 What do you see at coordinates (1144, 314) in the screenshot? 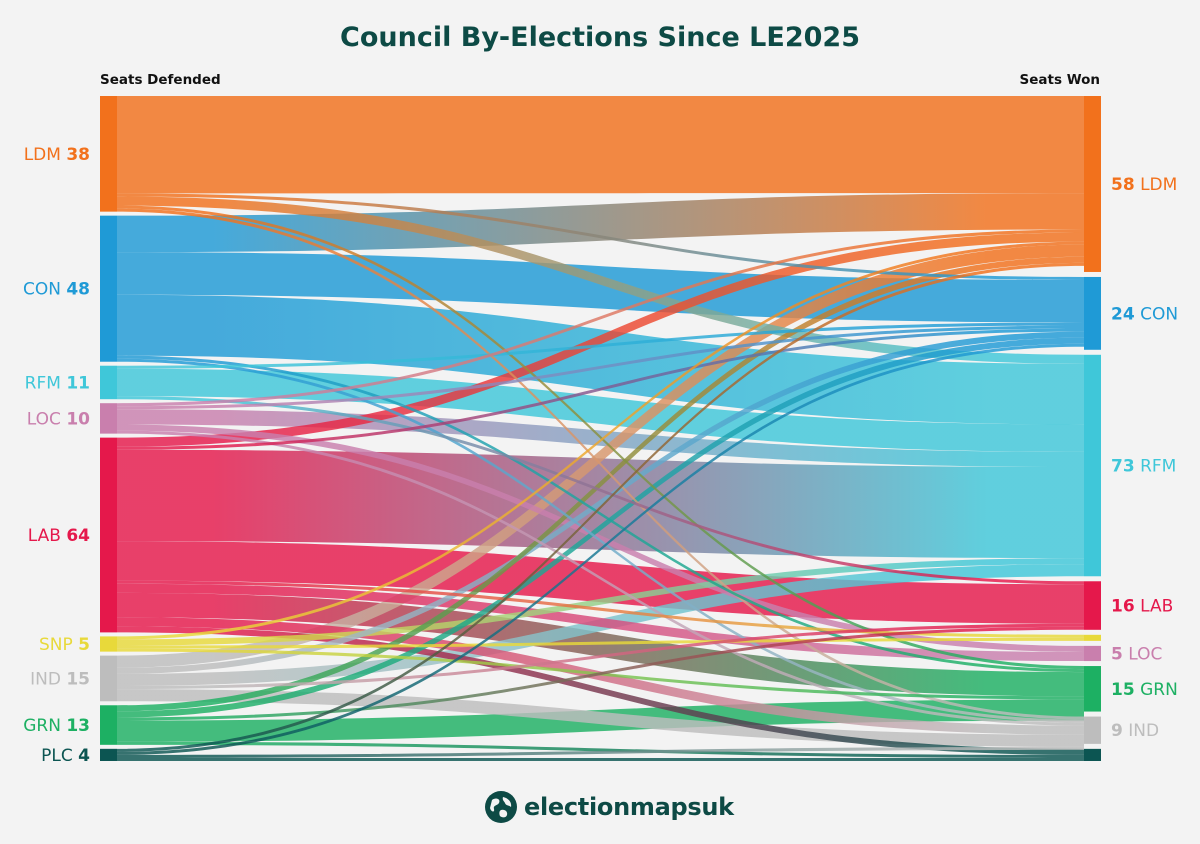
I see `target-label-con: 24 CON` at bounding box center [1144, 314].